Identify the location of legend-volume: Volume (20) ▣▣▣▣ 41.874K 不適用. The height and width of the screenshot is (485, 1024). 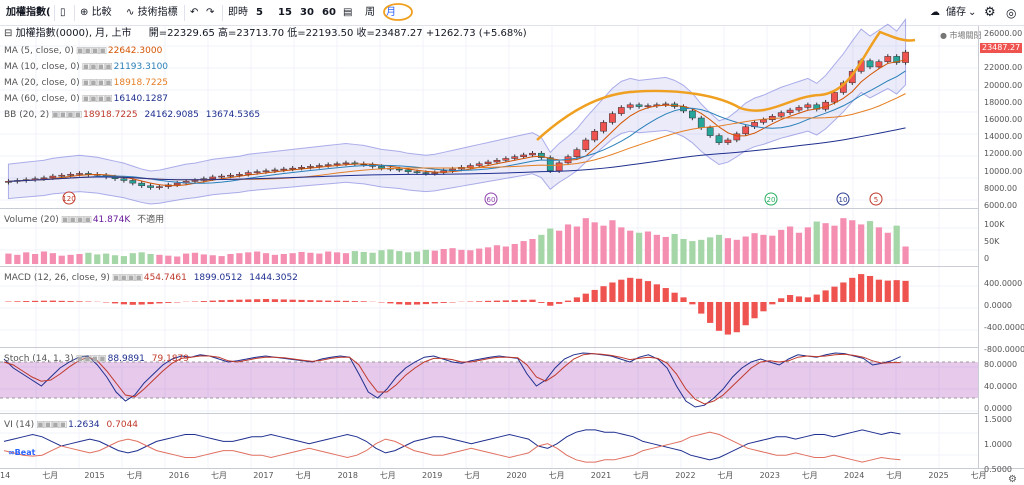
(84, 220).